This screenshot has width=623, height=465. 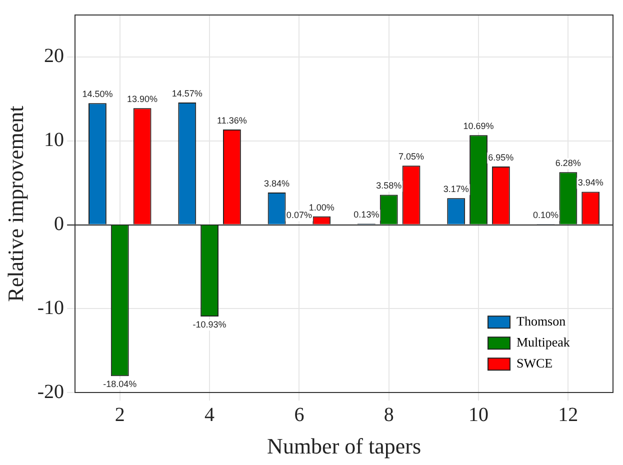 What do you see at coordinates (119, 415) in the screenshot?
I see `x-tick-label: 2` at bounding box center [119, 415].